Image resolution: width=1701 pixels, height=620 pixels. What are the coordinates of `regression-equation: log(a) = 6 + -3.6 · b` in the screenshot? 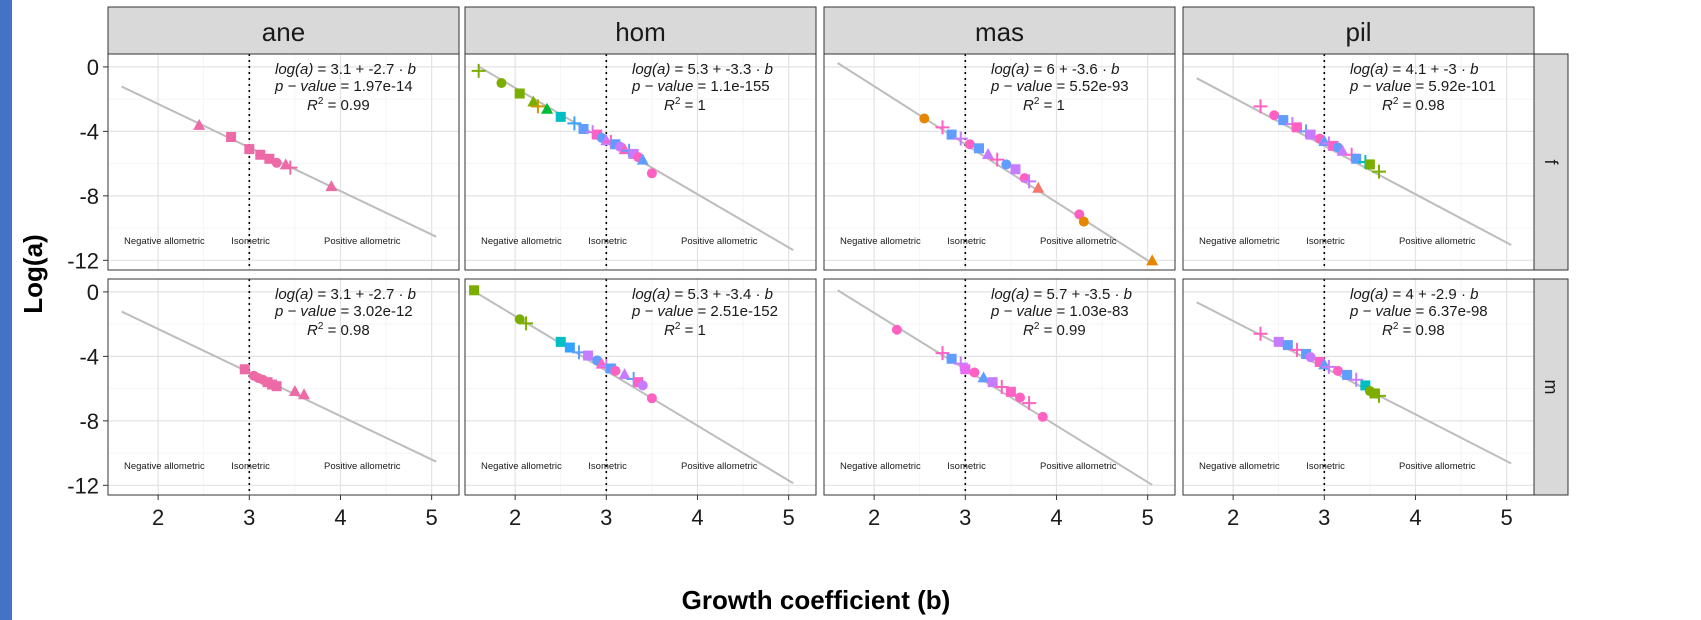 It's located at (1055, 69).